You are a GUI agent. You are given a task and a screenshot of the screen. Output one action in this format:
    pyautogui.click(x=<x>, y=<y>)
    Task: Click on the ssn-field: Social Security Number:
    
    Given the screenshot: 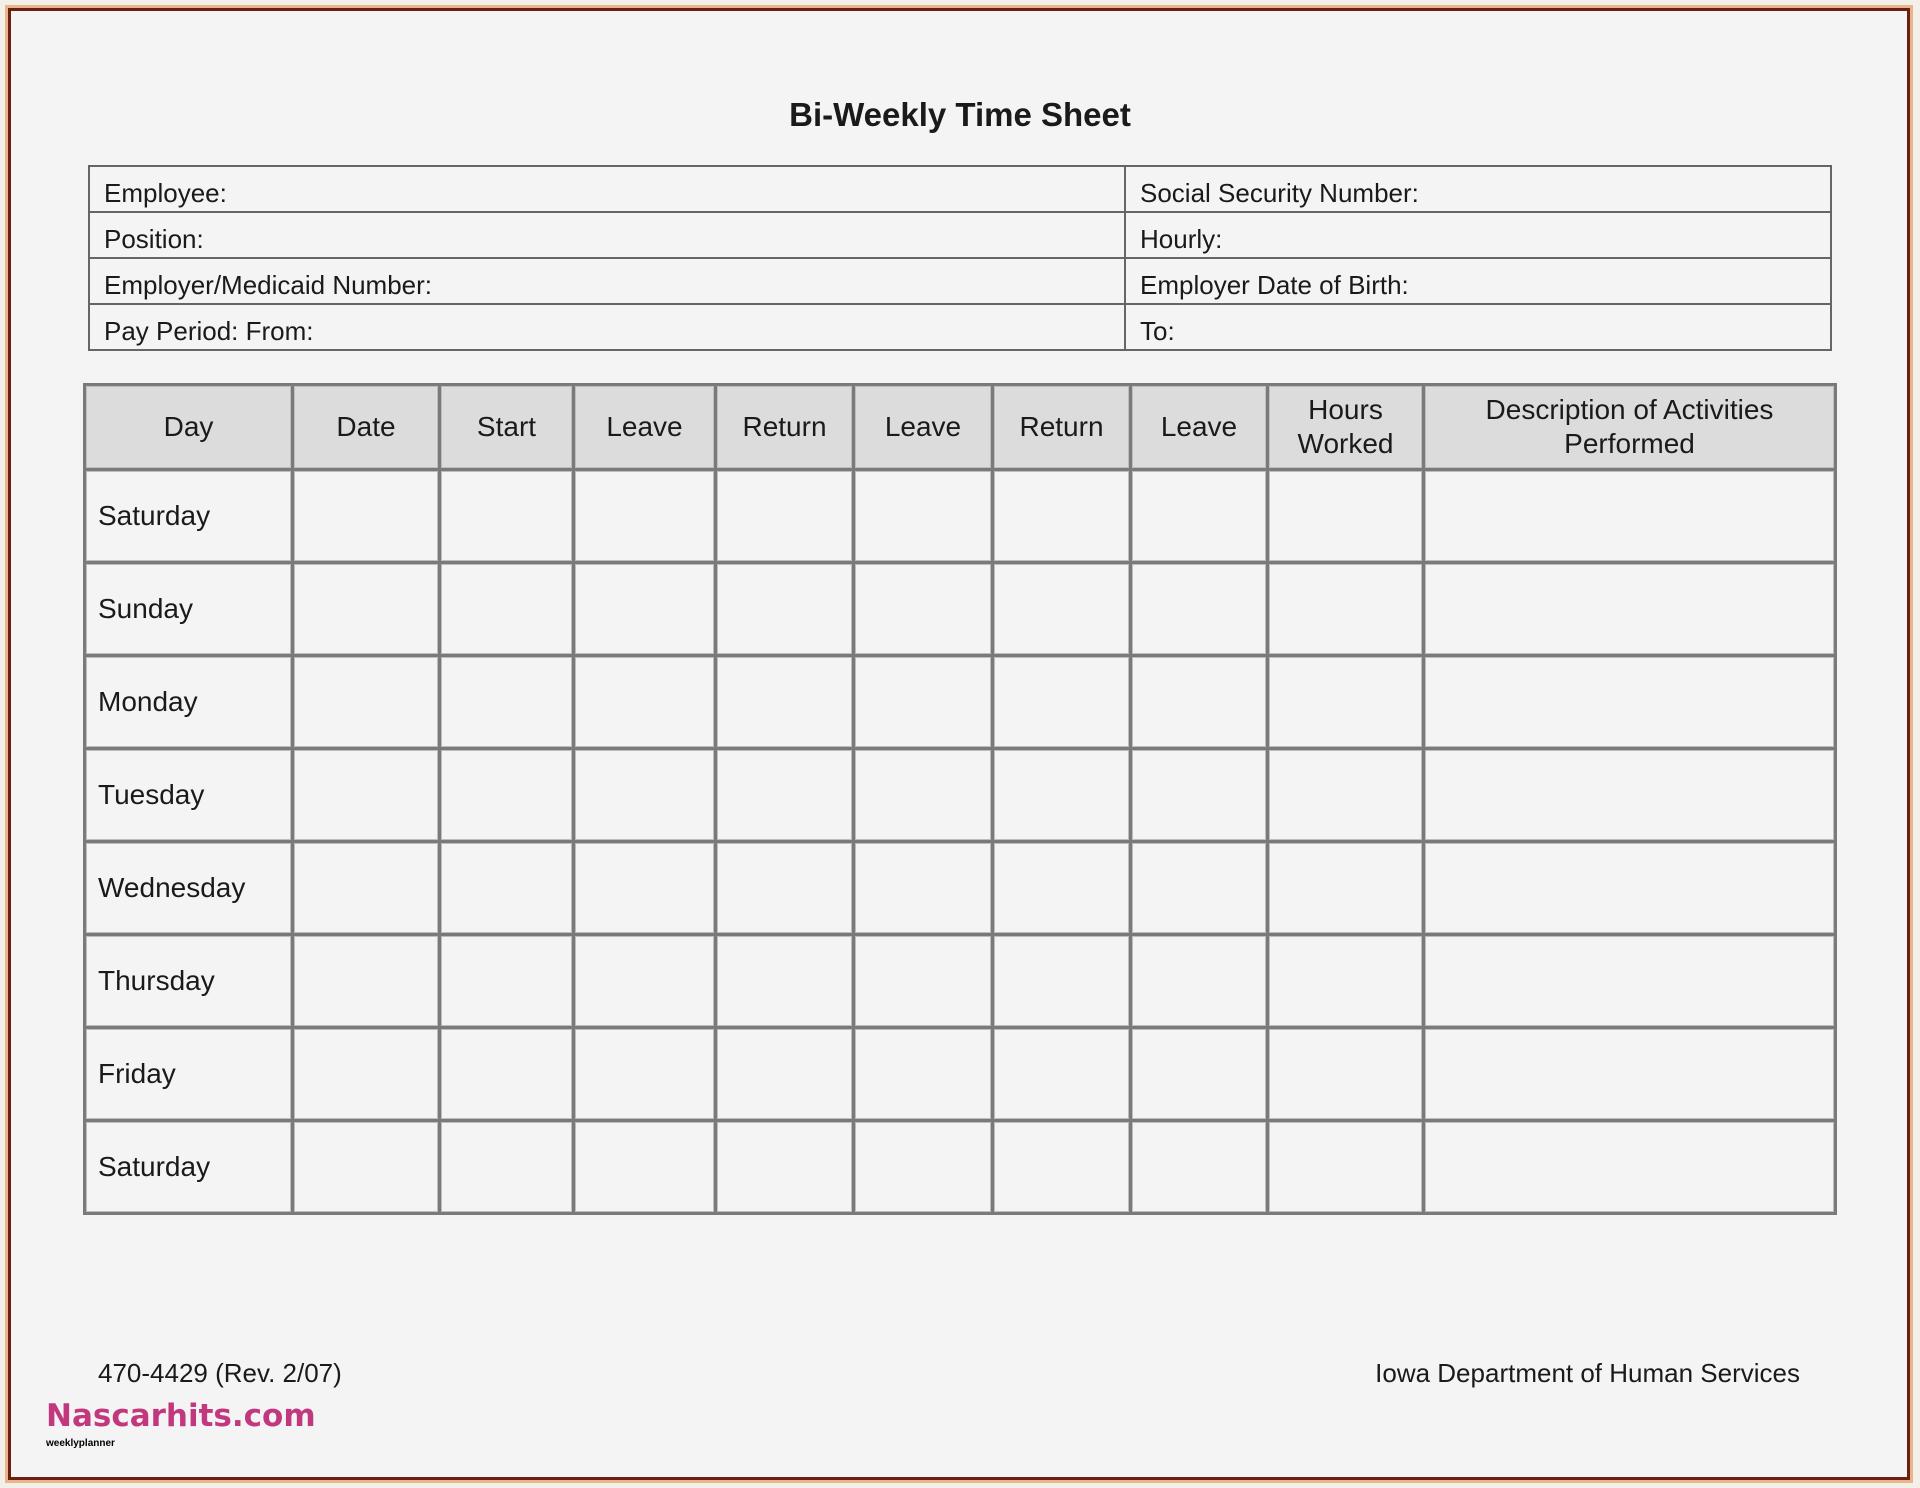 What is the action you would take?
    pyautogui.click(x=1478, y=189)
    